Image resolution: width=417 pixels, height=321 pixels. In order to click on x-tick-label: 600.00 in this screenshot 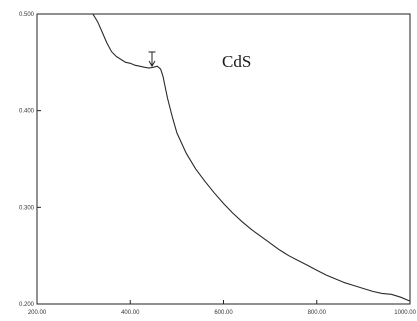, I will do `click(223, 313)`.